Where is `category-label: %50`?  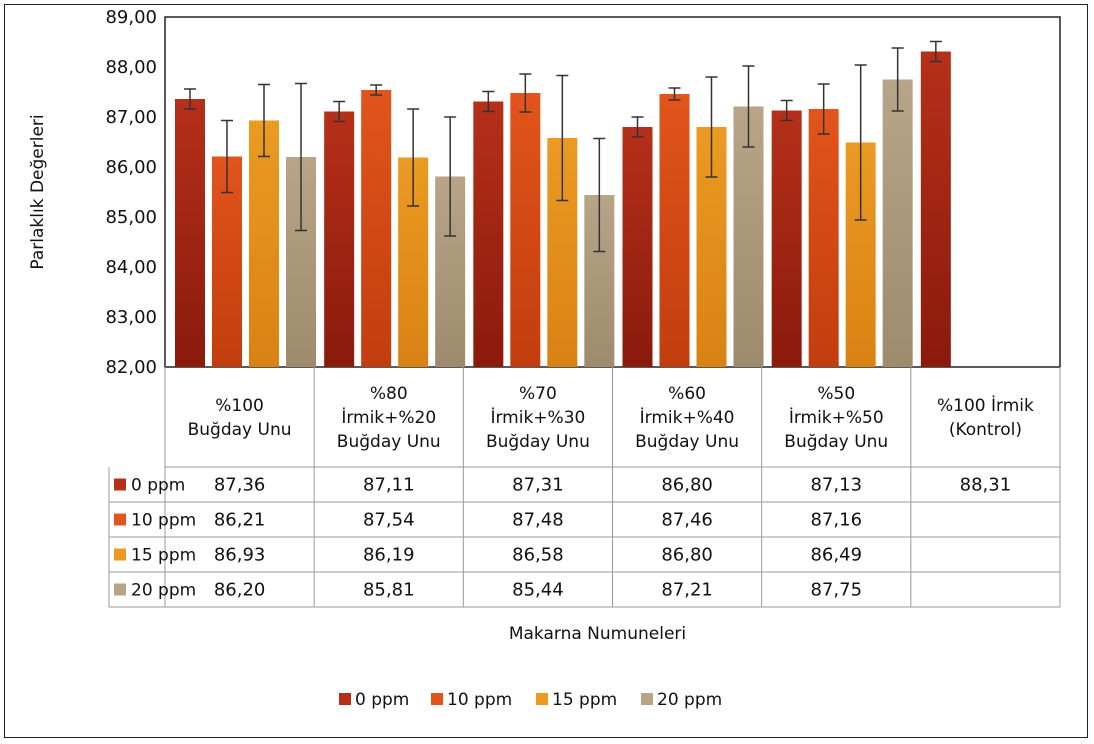
category-label: %50 is located at coordinates (836, 394).